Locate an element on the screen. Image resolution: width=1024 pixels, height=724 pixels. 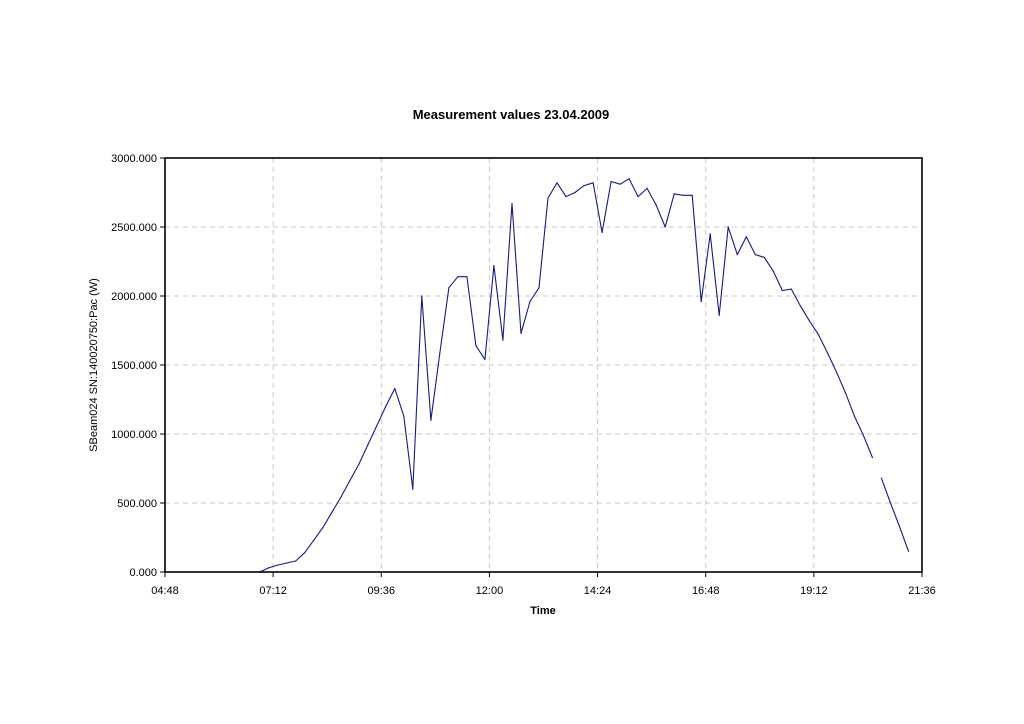
y-tick-label: 1000.000 is located at coordinates (134, 435).